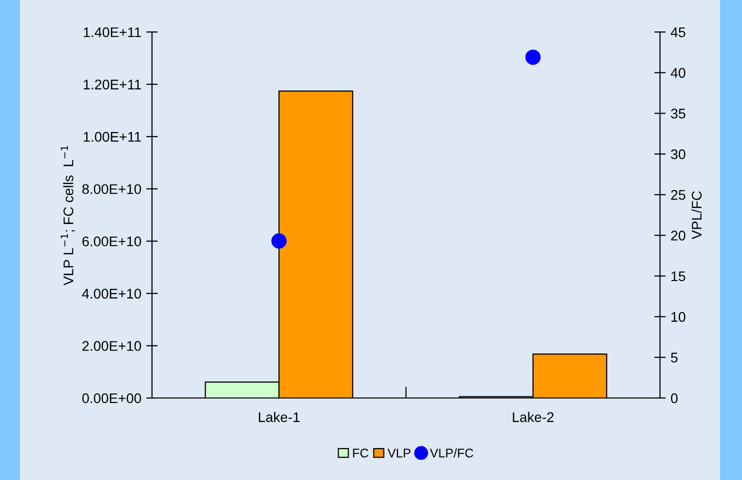 The image size is (742, 480). Describe the element at coordinates (678, 195) in the screenshot. I see `y2-tick-label: 25` at that location.